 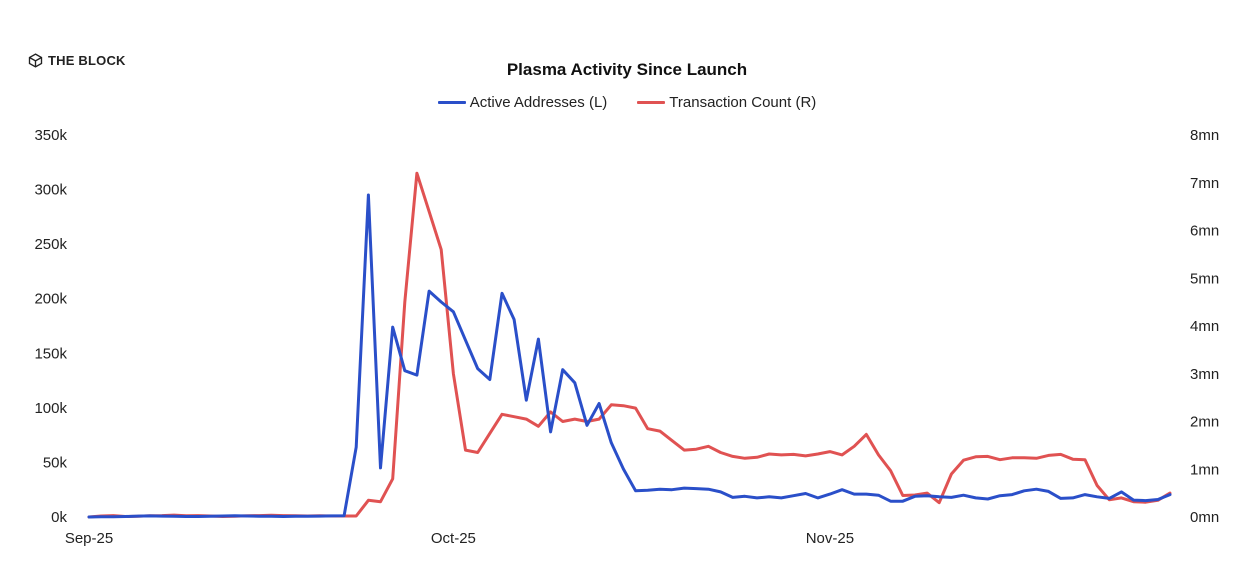 I want to click on right-tick-label: 4mn, so click(x=1204, y=326).